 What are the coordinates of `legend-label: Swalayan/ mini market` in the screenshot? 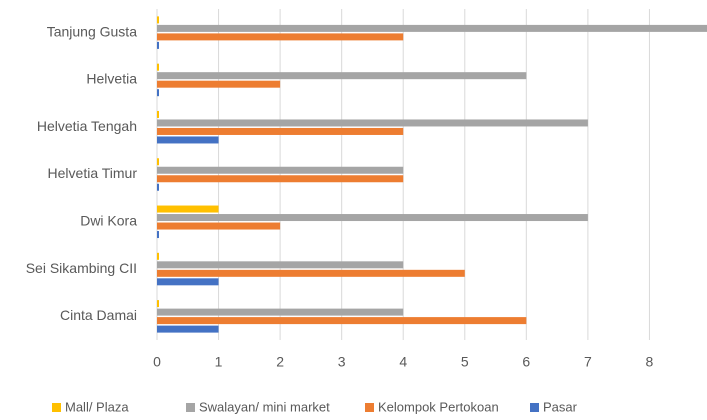 It's located at (264, 406).